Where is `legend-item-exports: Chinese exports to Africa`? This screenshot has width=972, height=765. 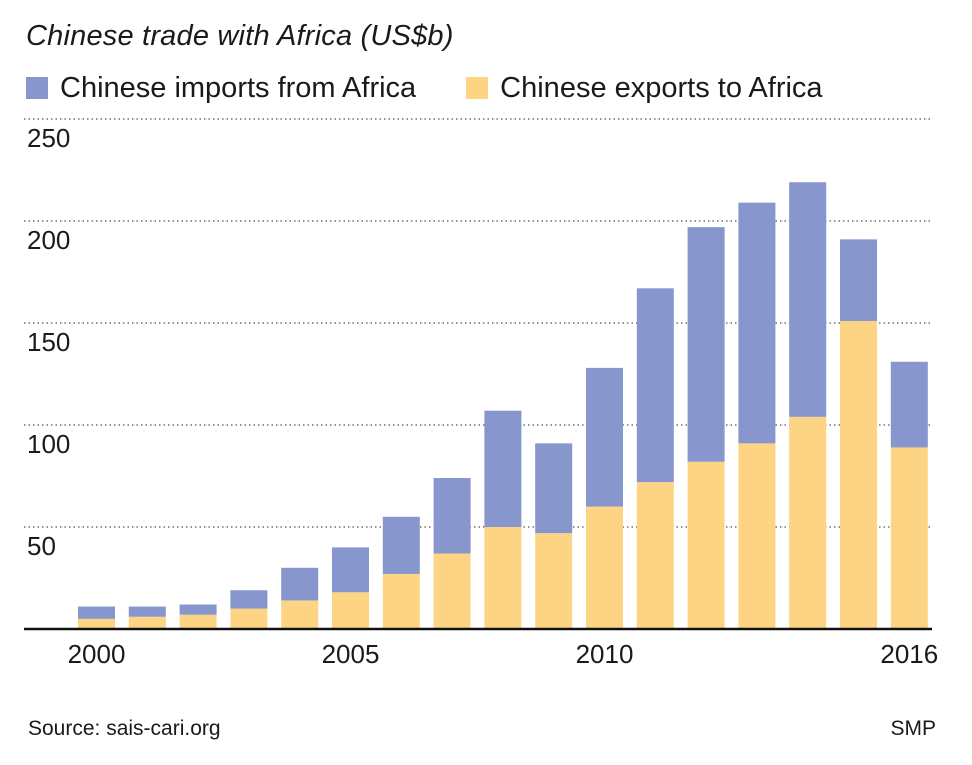 legend-item-exports: Chinese exports to Africa is located at coordinates (644, 88).